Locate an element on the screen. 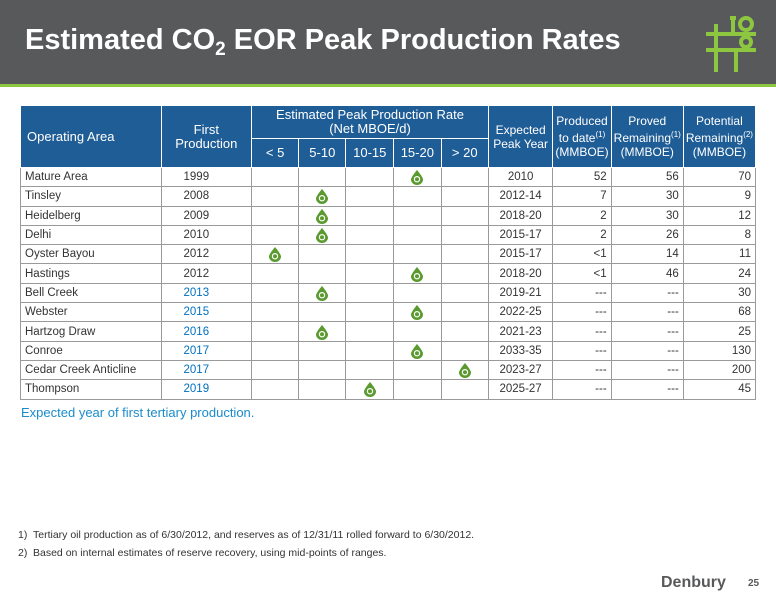  footnote-2-number: 2) is located at coordinates (23, 553).